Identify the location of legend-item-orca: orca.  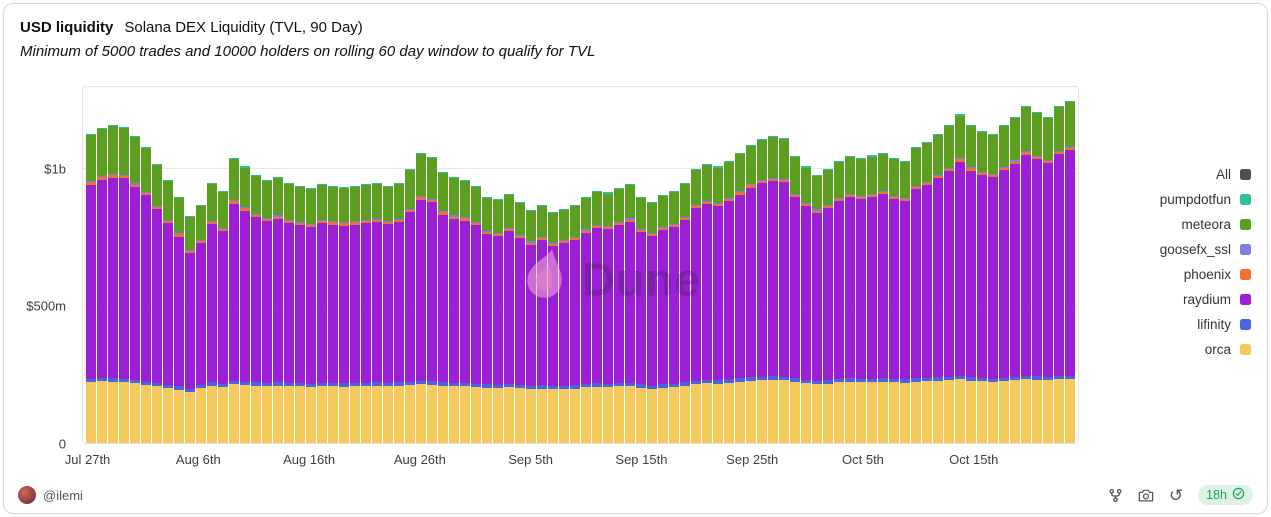
(1228, 349).